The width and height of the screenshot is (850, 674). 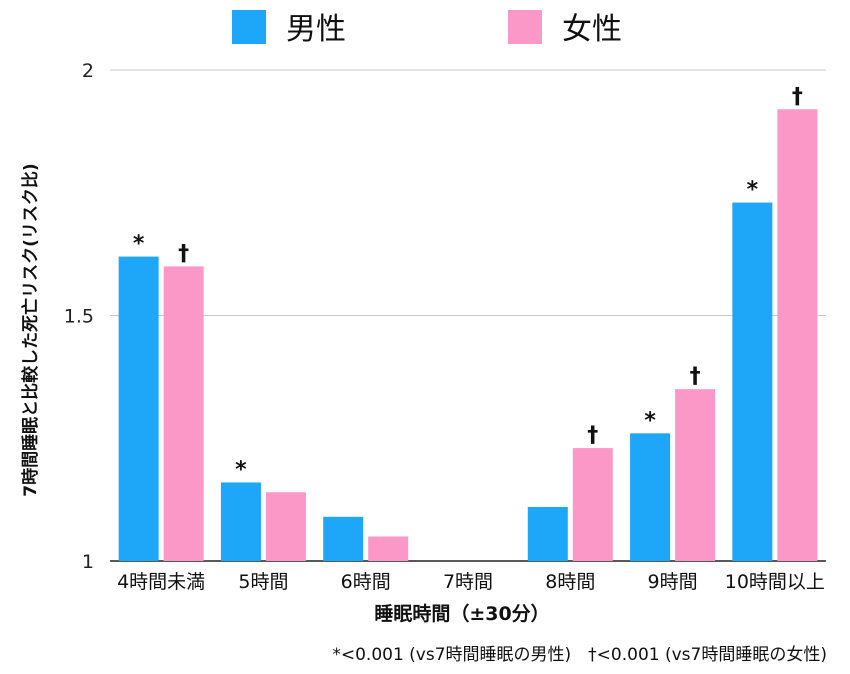 What do you see at coordinates (161, 582) in the screenshot?
I see `x-tick-label: 4時間未満` at bounding box center [161, 582].